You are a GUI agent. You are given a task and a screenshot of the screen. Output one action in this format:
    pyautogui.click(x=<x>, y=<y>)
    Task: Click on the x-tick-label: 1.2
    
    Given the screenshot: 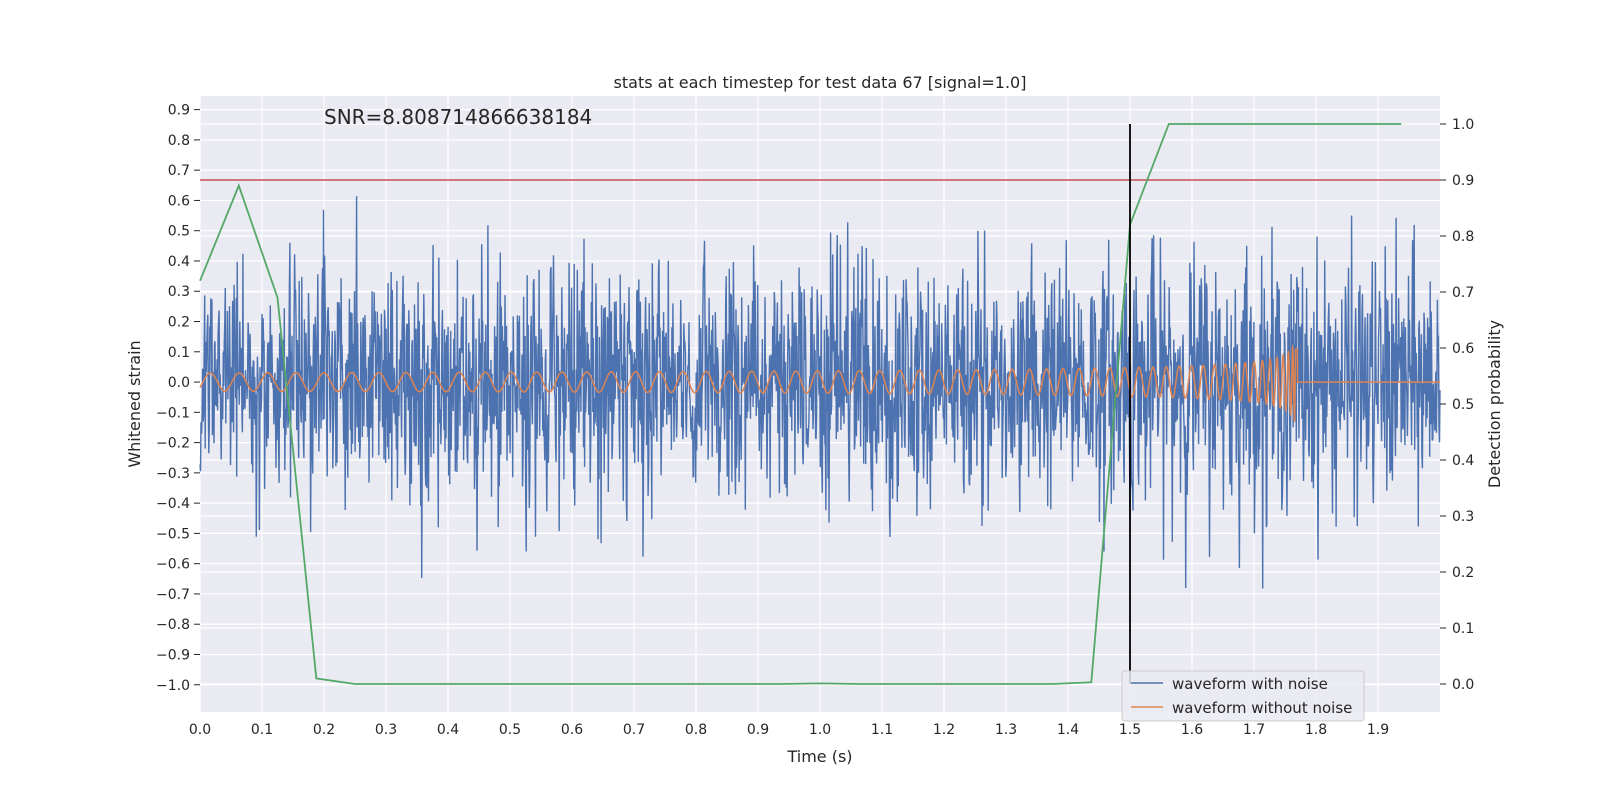 What is the action you would take?
    pyautogui.click(x=944, y=730)
    